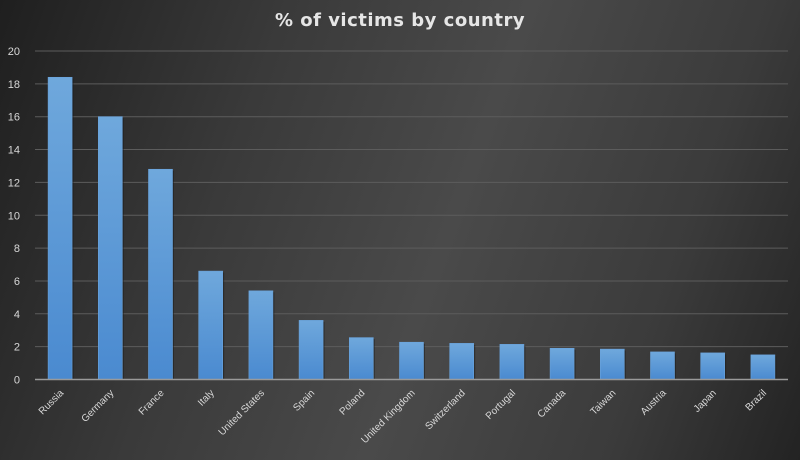 This screenshot has width=800, height=460. What do you see at coordinates (756, 400) in the screenshot?
I see `x-tick-label: Brazil` at bounding box center [756, 400].